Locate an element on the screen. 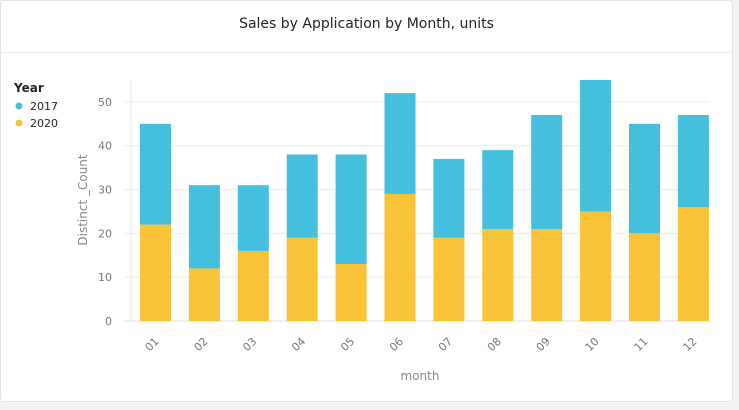 The image size is (739, 410). y-tick-label: 0 is located at coordinates (108, 321).